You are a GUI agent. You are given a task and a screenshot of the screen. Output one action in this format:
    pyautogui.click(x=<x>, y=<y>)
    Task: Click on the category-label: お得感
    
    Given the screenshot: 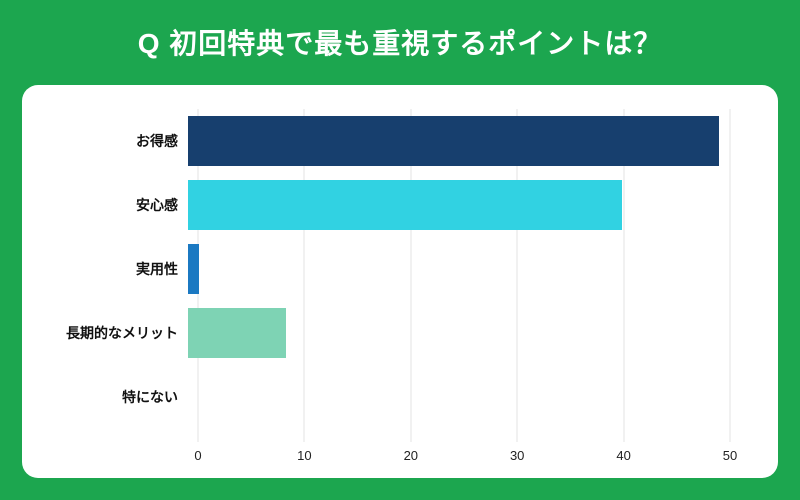 What is the action you would take?
    pyautogui.click(x=157, y=140)
    